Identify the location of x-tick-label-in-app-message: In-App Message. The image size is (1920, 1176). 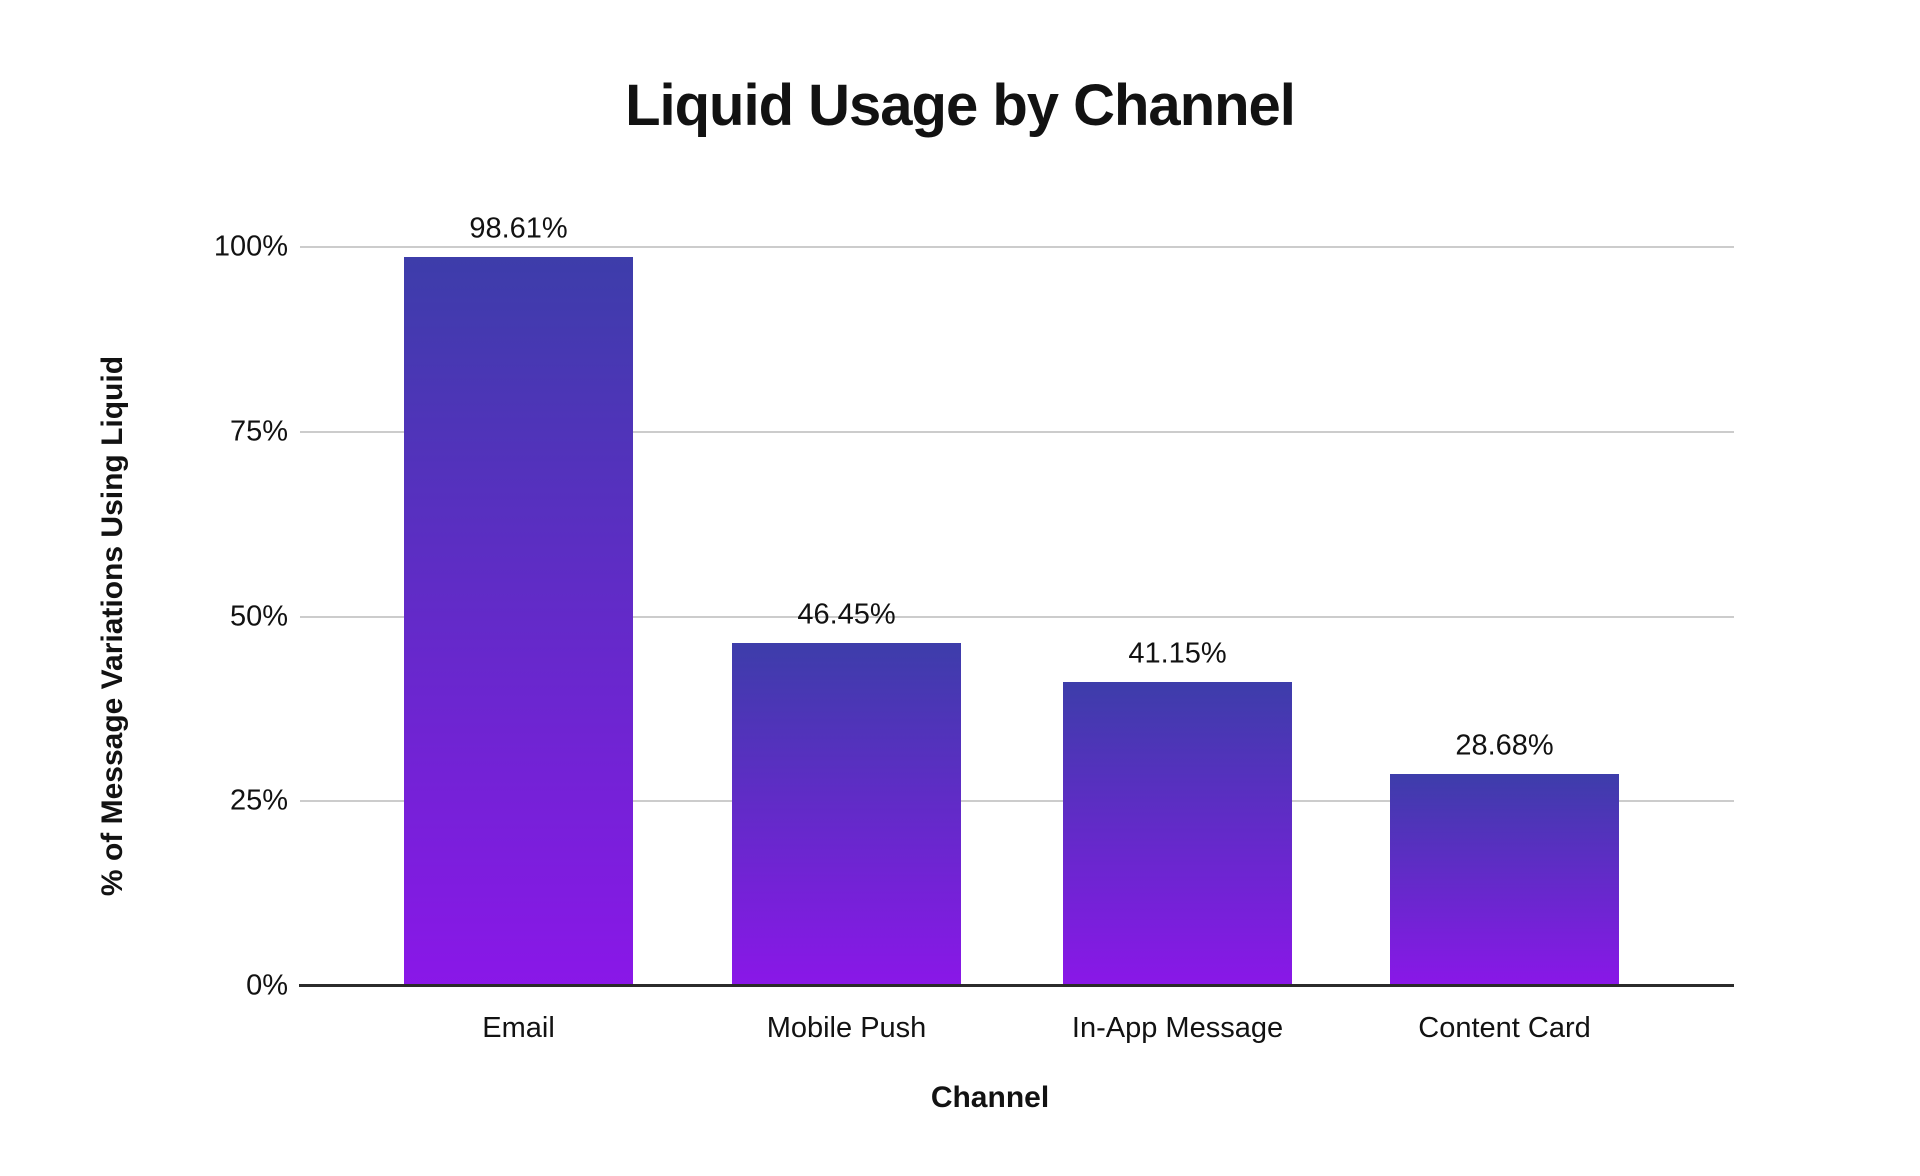
(1177, 1028).